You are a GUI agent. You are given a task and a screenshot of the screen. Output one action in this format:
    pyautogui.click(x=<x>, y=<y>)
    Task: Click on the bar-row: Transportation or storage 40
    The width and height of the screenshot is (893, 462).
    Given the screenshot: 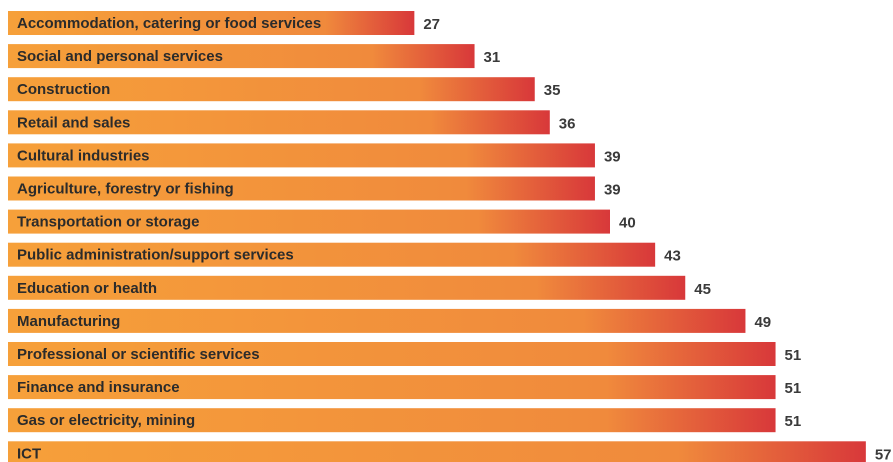 What is the action you would take?
    pyautogui.click(x=322, y=221)
    